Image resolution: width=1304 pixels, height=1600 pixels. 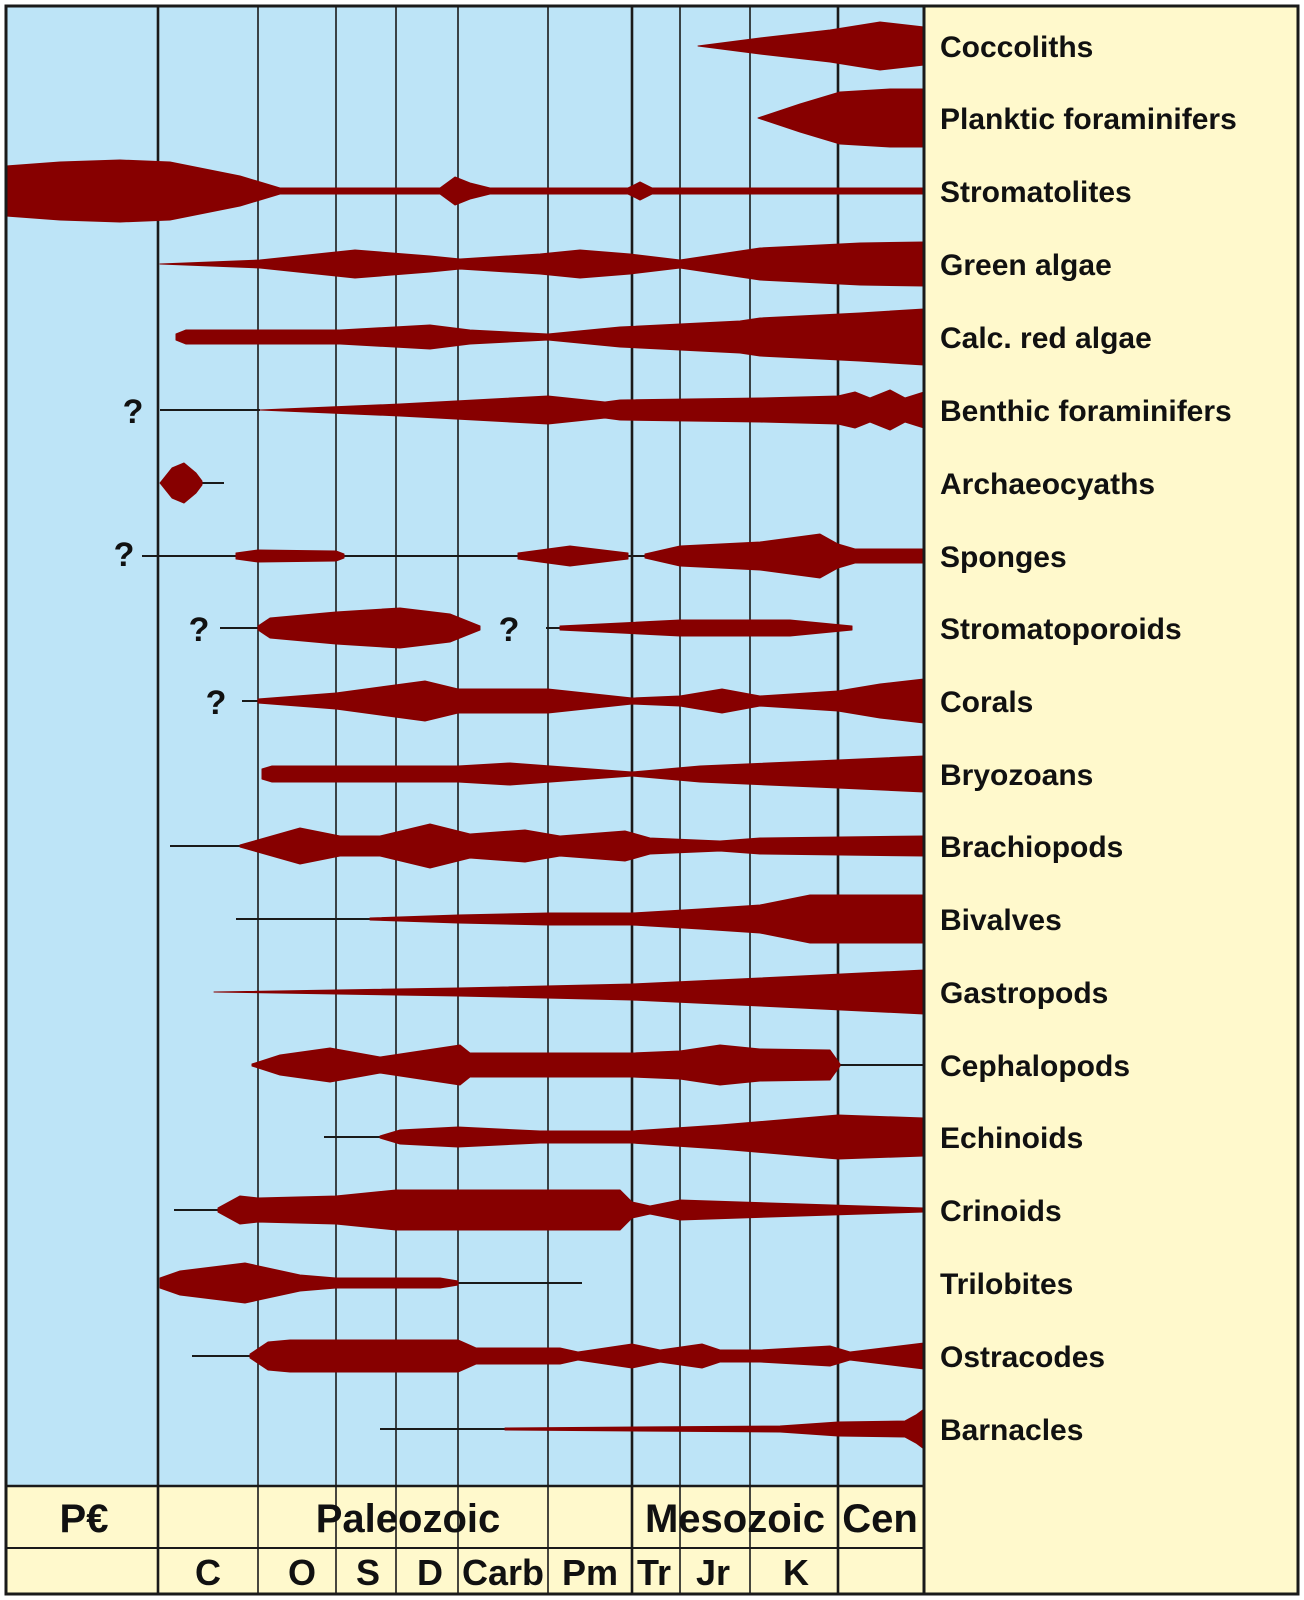 What do you see at coordinates (290, 556) in the screenshot?
I see `sponges-spindle-early` at bounding box center [290, 556].